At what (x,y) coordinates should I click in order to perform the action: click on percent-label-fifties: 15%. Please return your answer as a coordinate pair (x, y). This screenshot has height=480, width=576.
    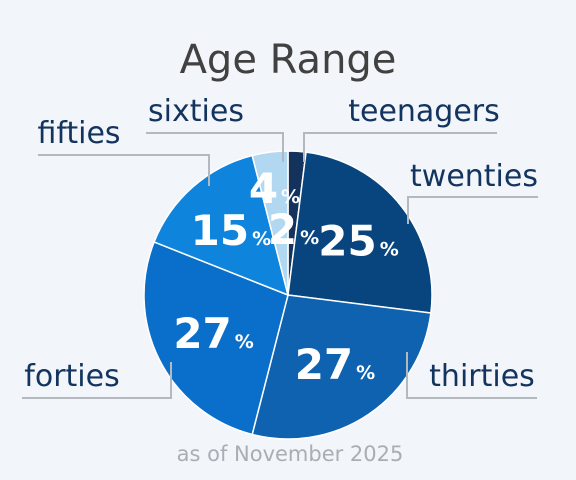
    Looking at the image, I should click on (231, 230).